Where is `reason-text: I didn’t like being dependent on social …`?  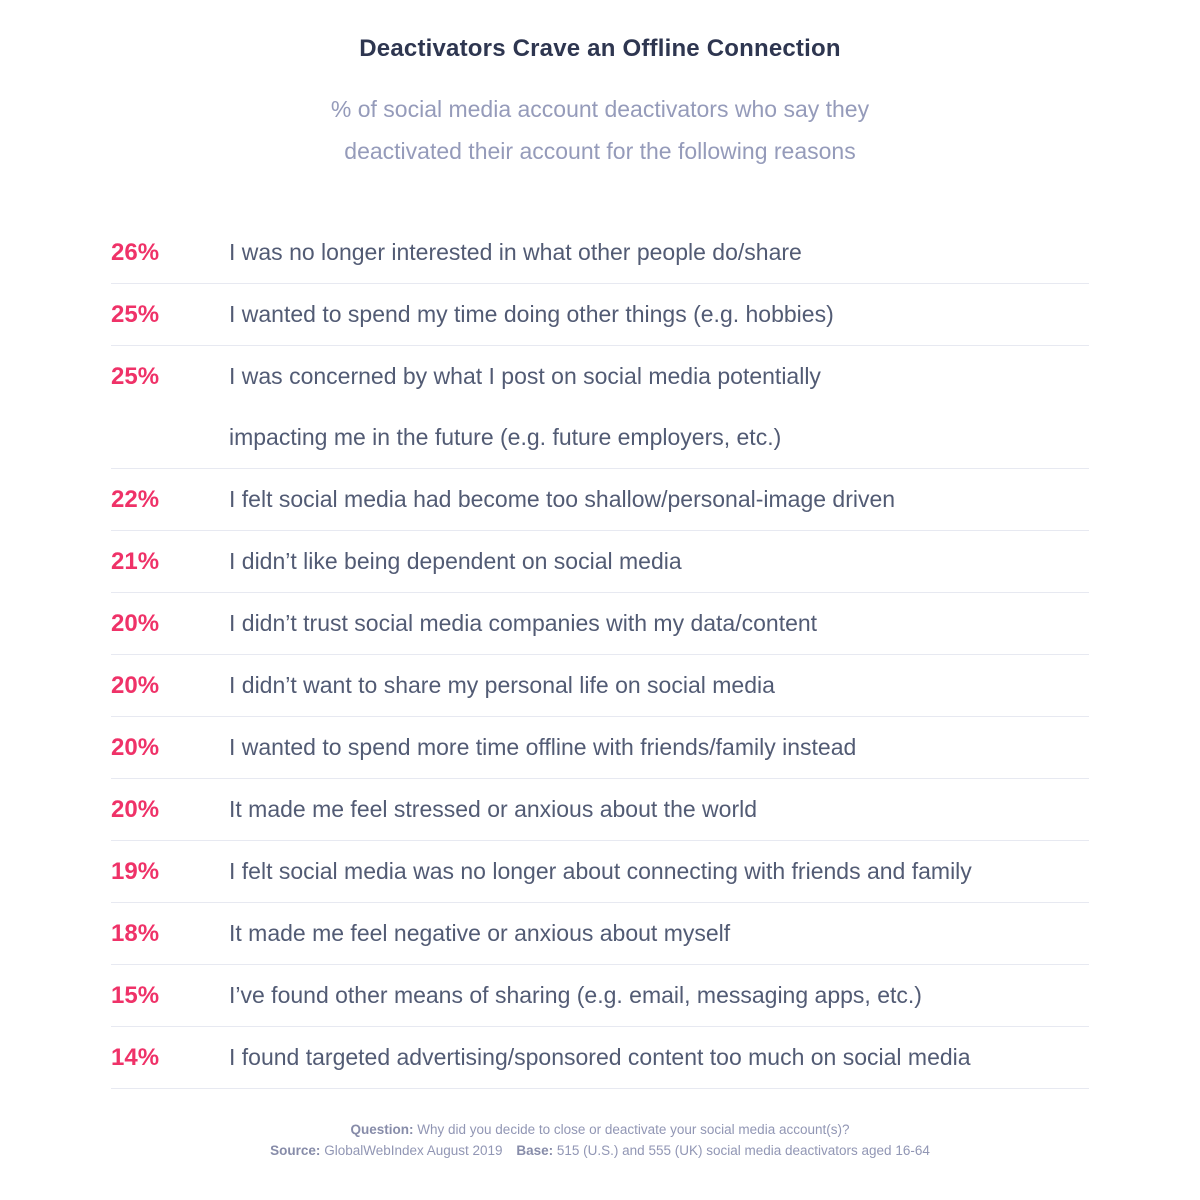 reason-text: I didn’t like being dependent on social … is located at coordinates (455, 561).